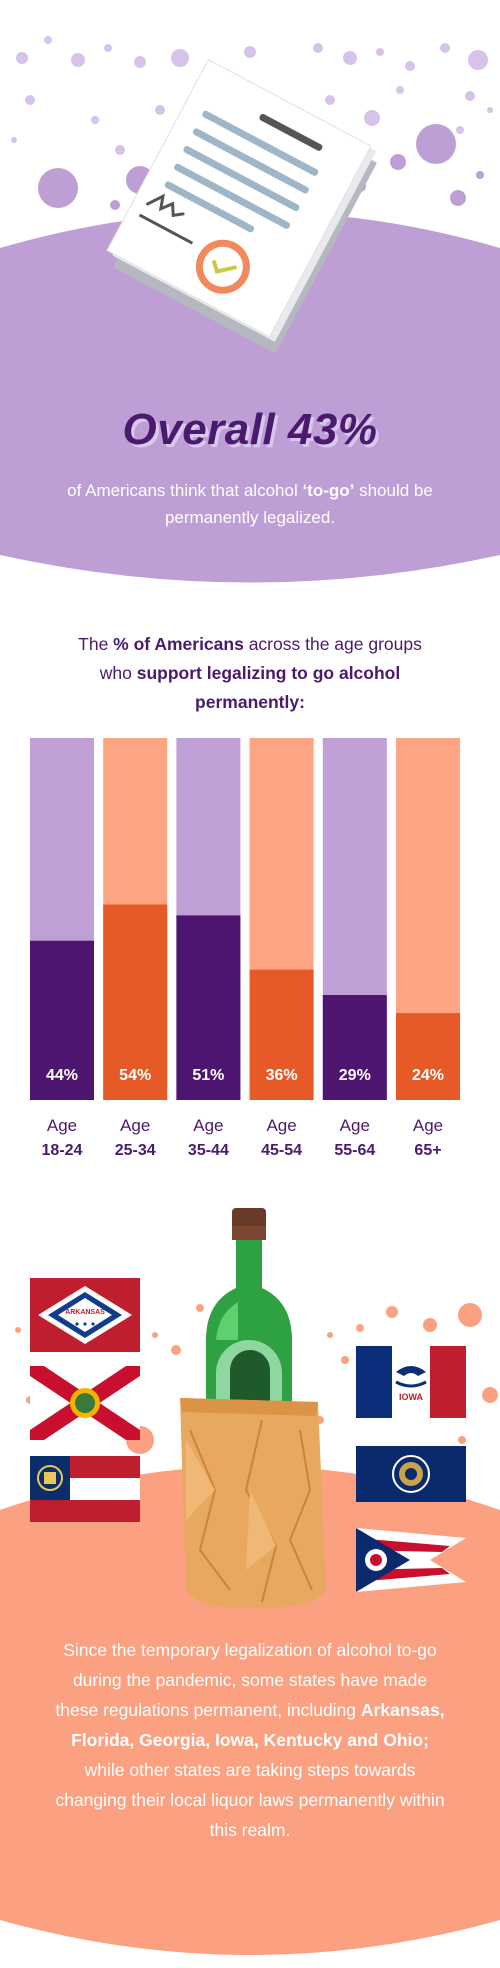 This screenshot has width=500, height=1968. Describe the element at coordinates (253, 1503) in the screenshot. I see `paper-bag-icon` at that location.